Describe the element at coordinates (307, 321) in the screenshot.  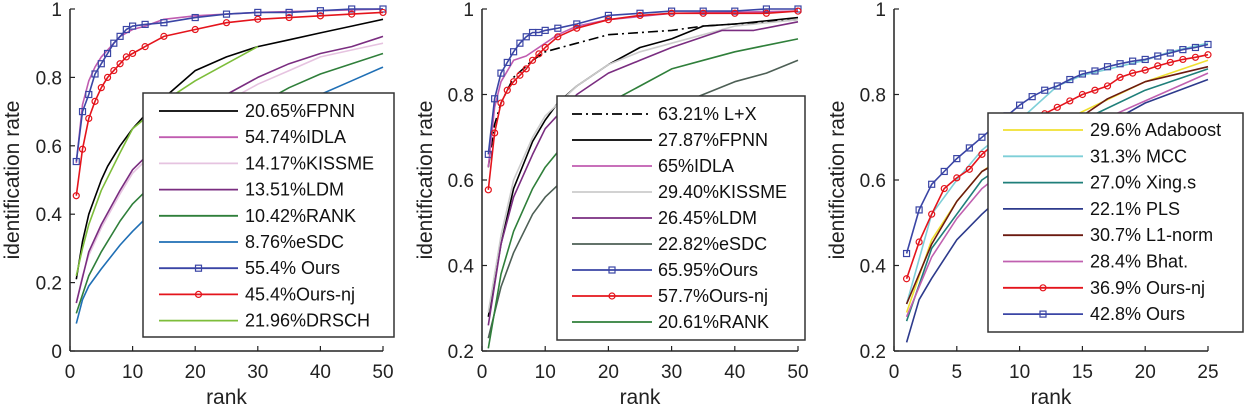
I see `legend-label: 21.96%DRSCH` at that location.